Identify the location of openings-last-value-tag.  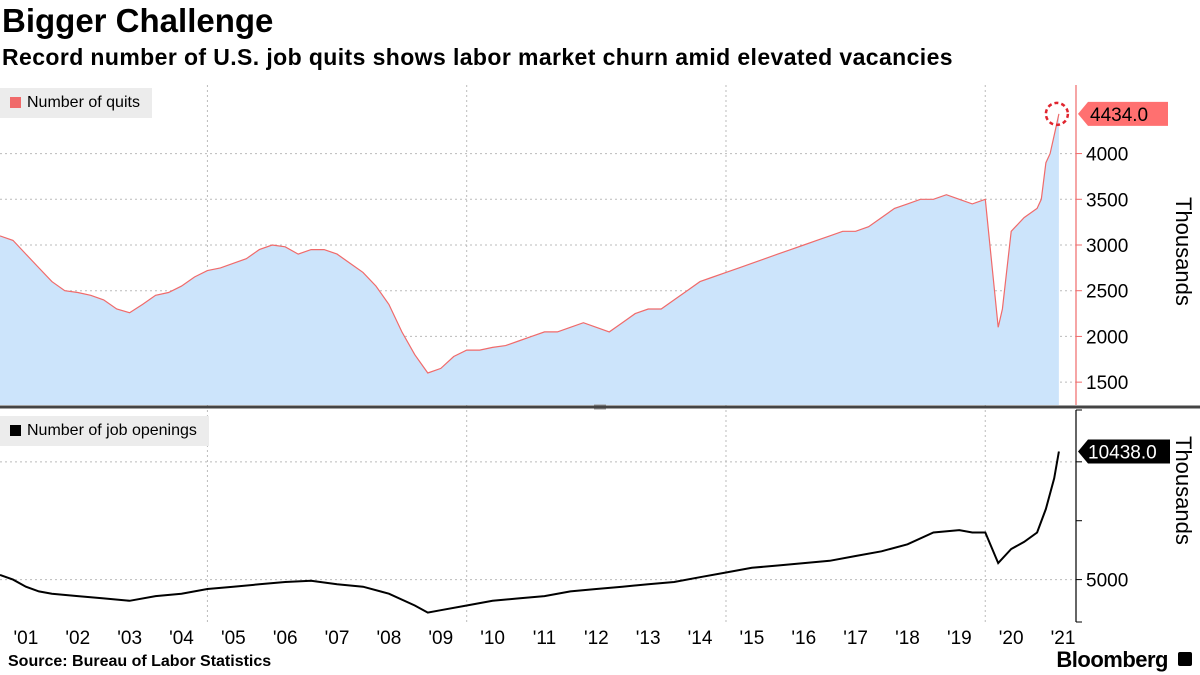
(1124, 451).